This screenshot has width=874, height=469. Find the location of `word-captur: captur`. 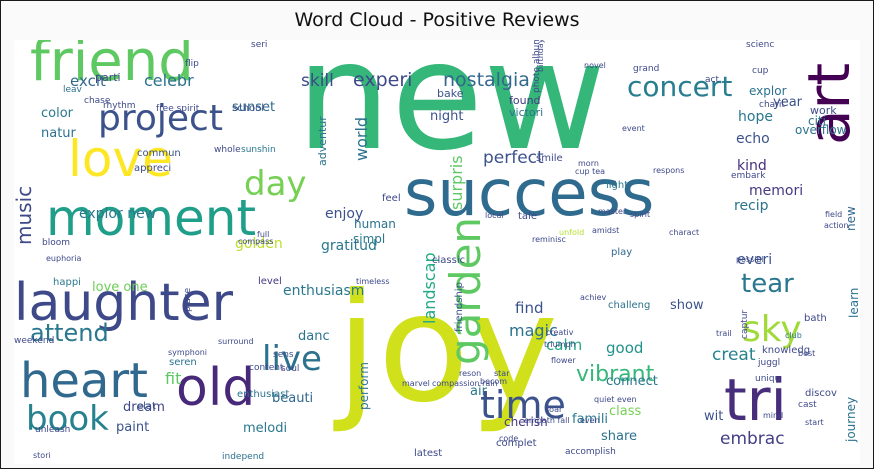

word-captur: captur is located at coordinates (745, 324).